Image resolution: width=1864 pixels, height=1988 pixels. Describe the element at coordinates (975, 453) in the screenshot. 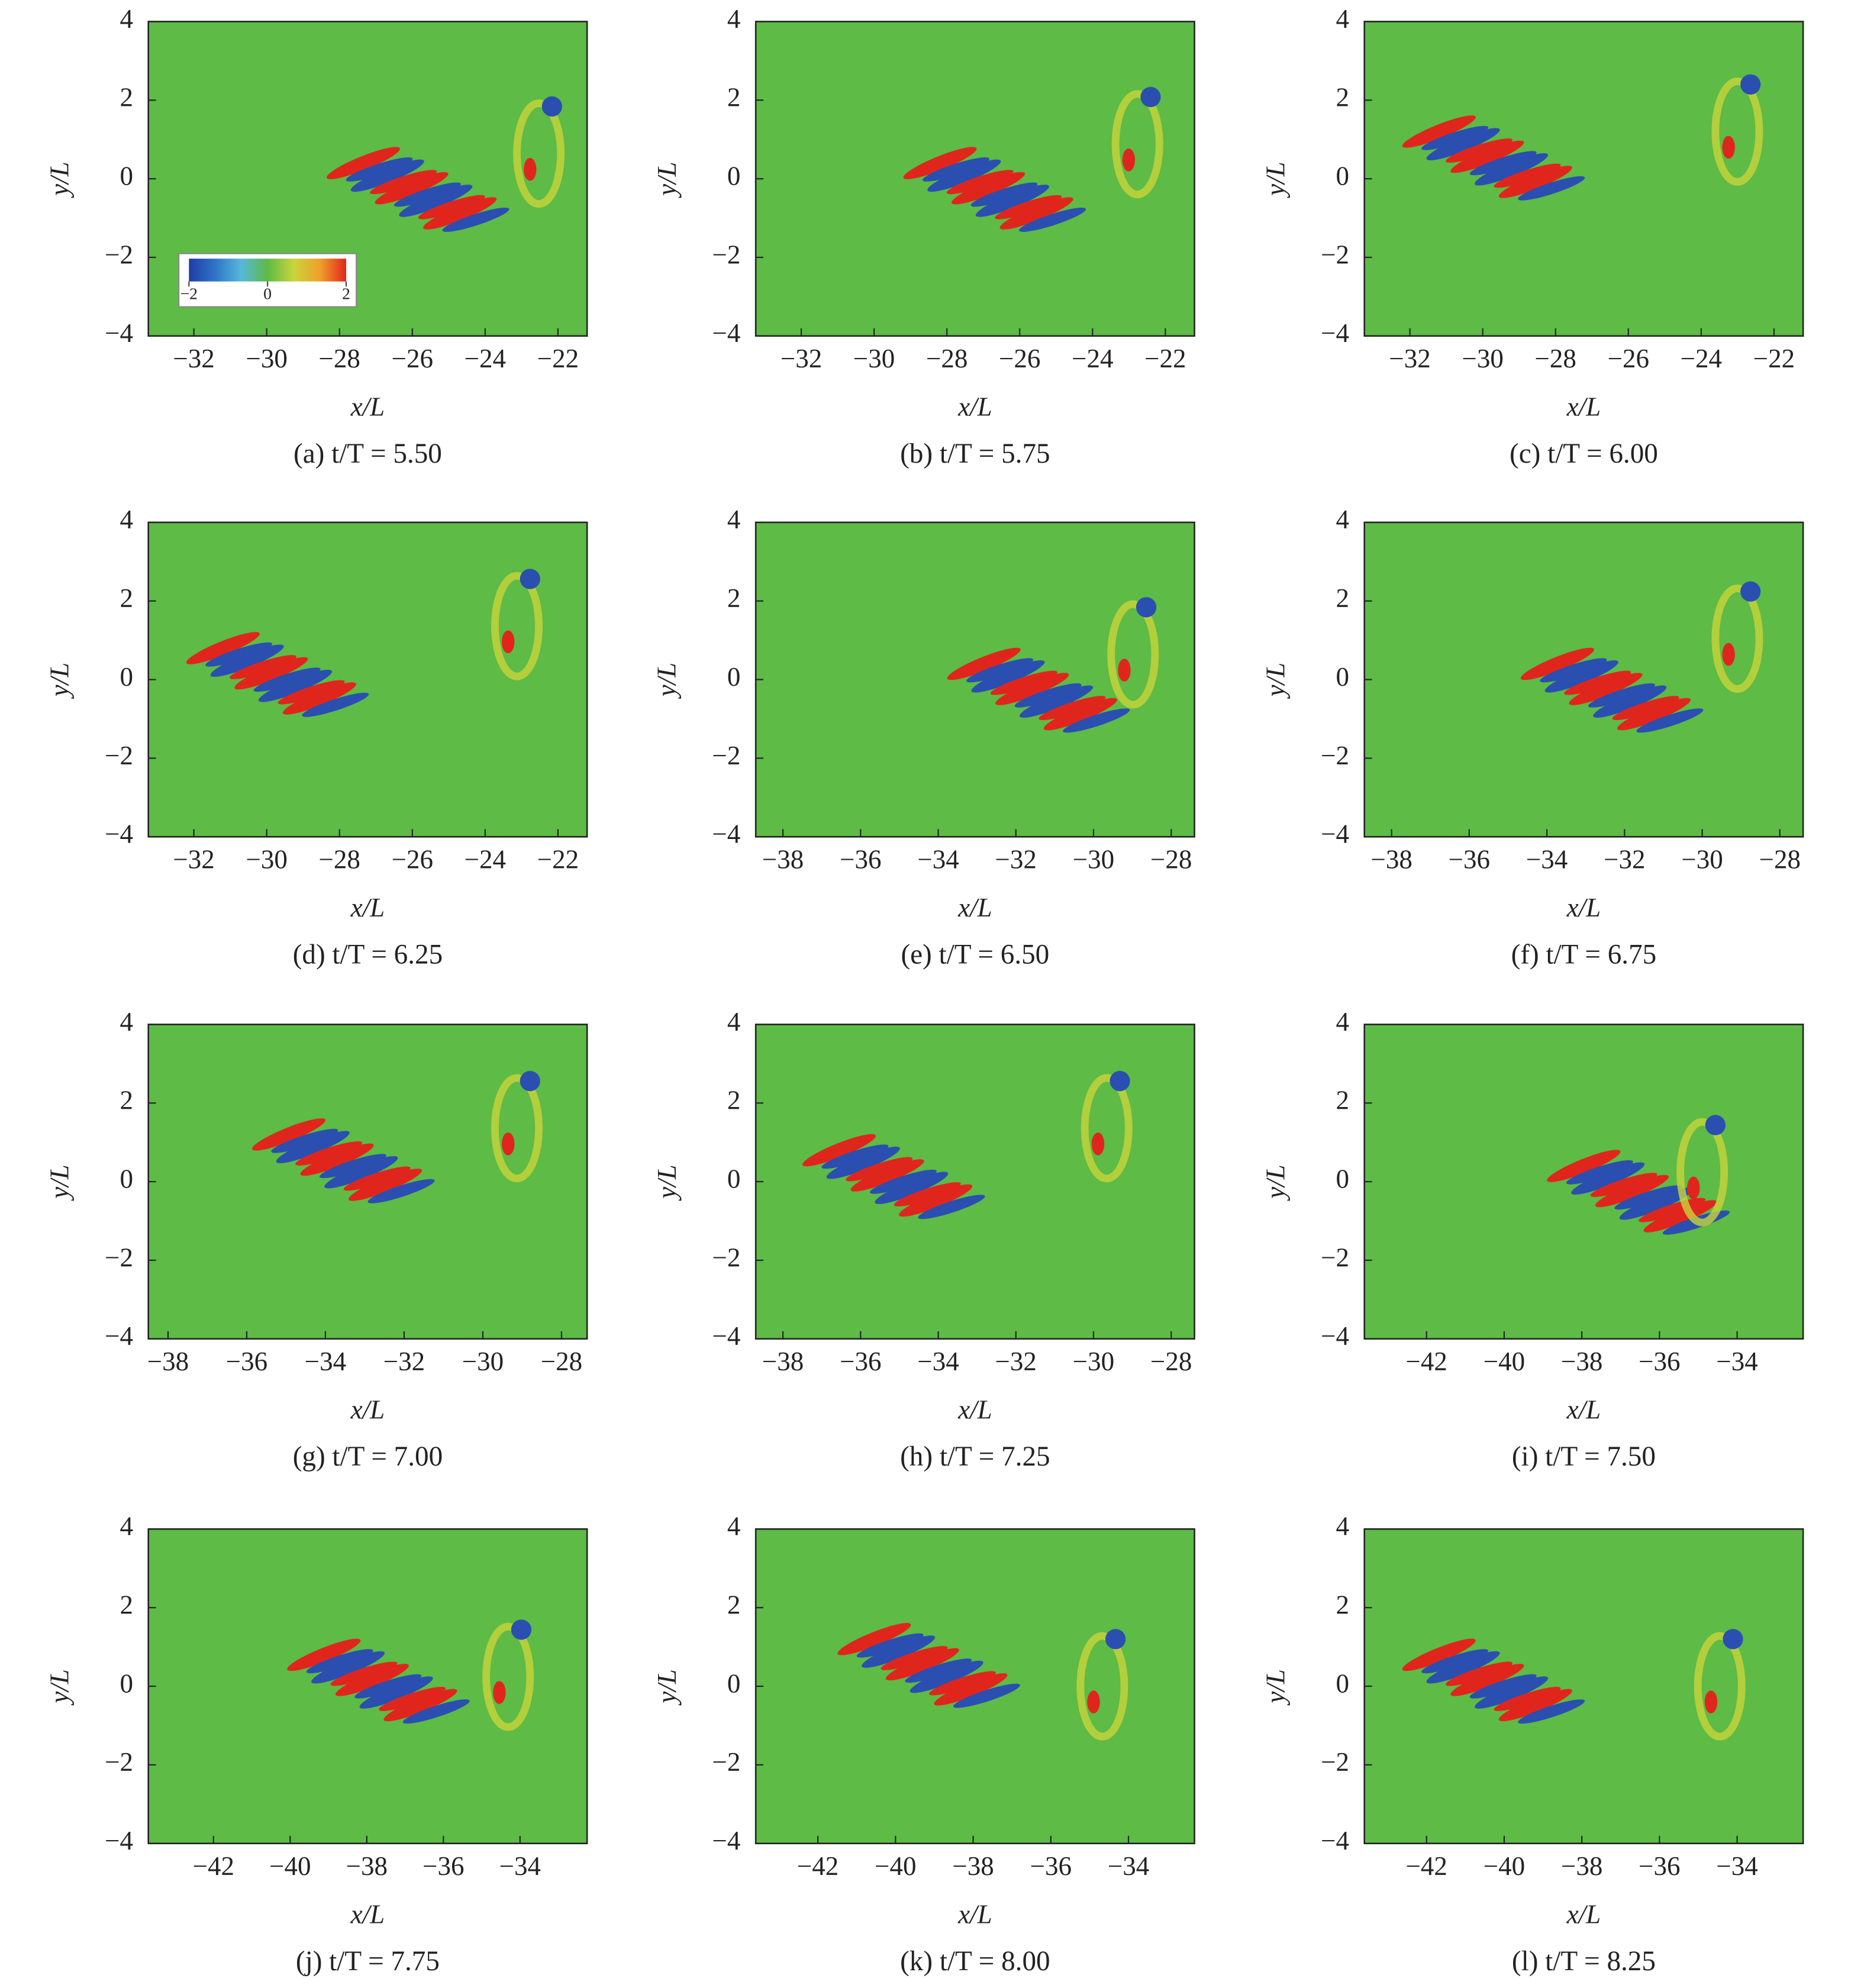

I see `panel-caption: (b) t/T = 5.75` at that location.